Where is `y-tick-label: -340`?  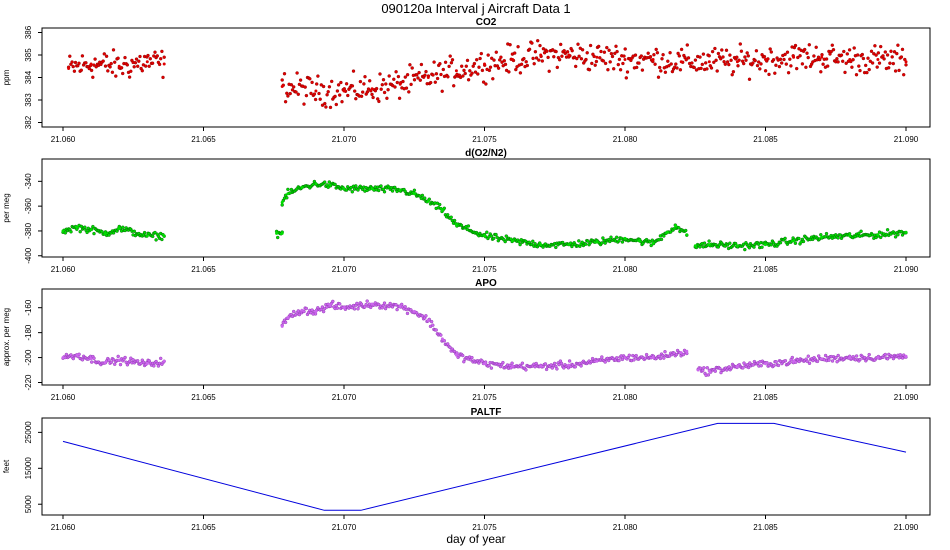
y-tick-label: -340 is located at coordinates (28, 181).